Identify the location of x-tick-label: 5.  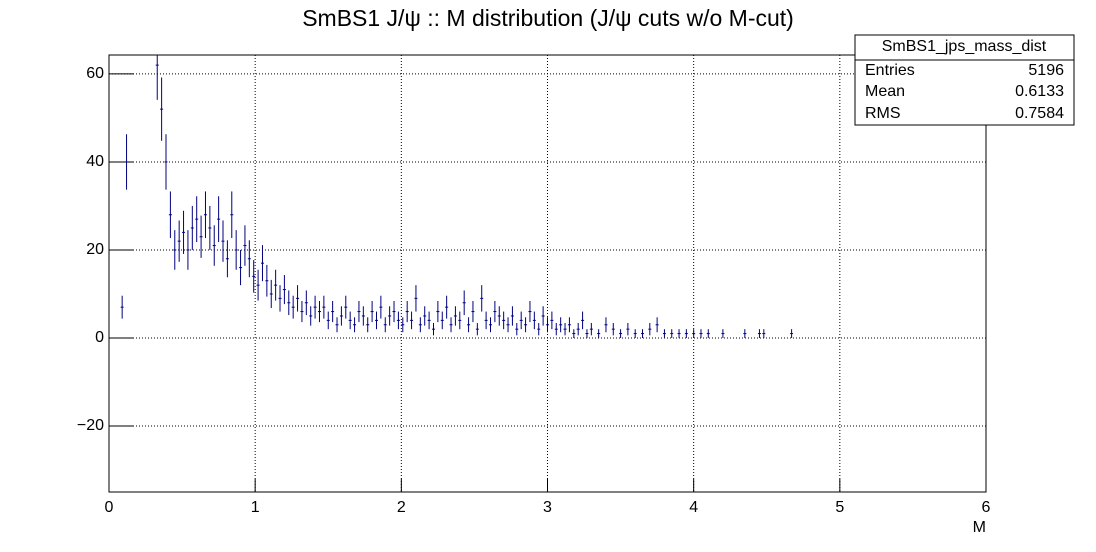
(839, 507).